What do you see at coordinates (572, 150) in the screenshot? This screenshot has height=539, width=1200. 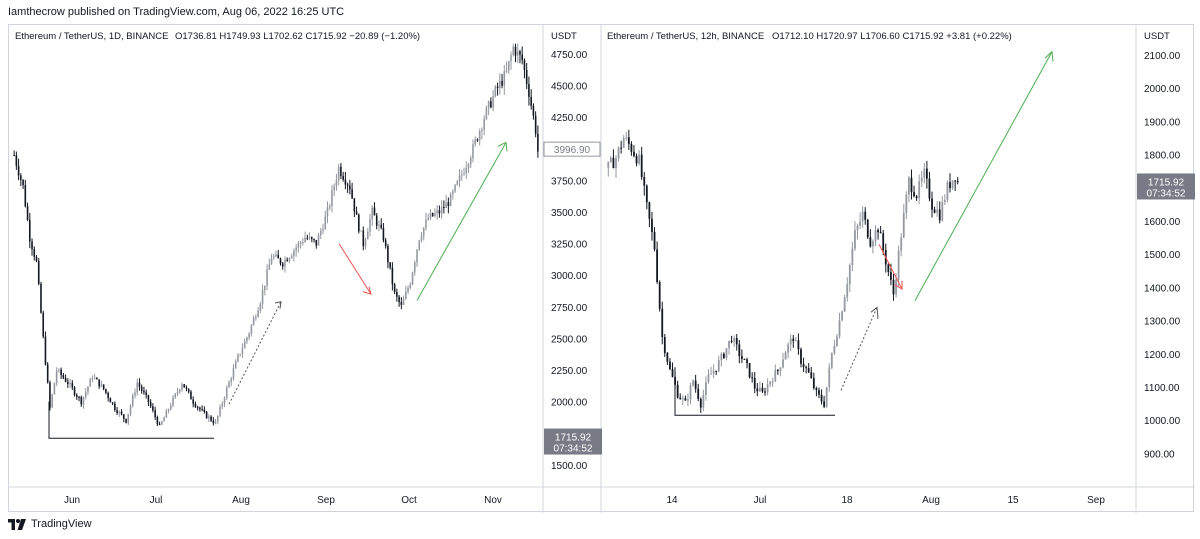 I see `price-box-label: 3996.90` at bounding box center [572, 150].